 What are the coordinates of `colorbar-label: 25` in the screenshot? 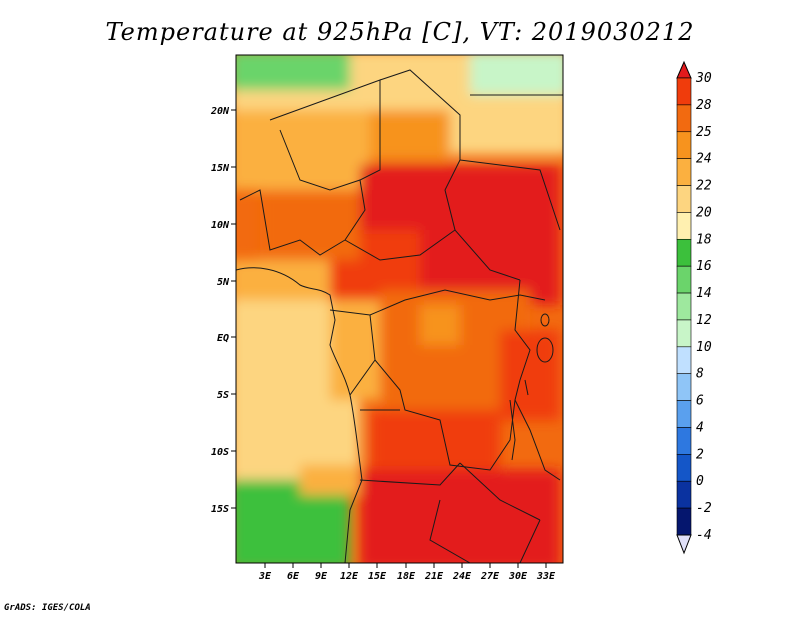 It's located at (704, 132).